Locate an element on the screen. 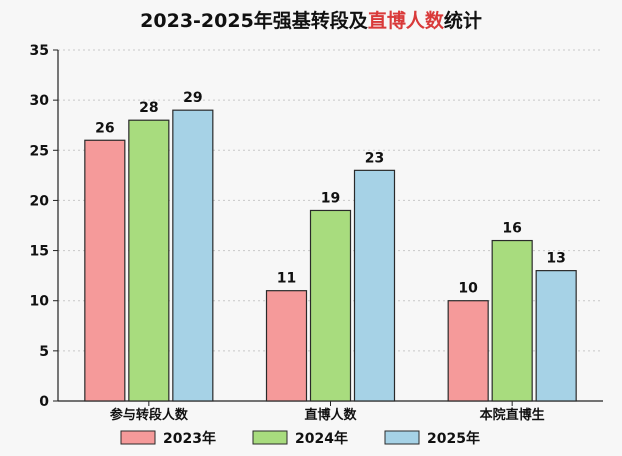 This screenshot has width=622, height=456. data-label: 10 is located at coordinates (468, 289).